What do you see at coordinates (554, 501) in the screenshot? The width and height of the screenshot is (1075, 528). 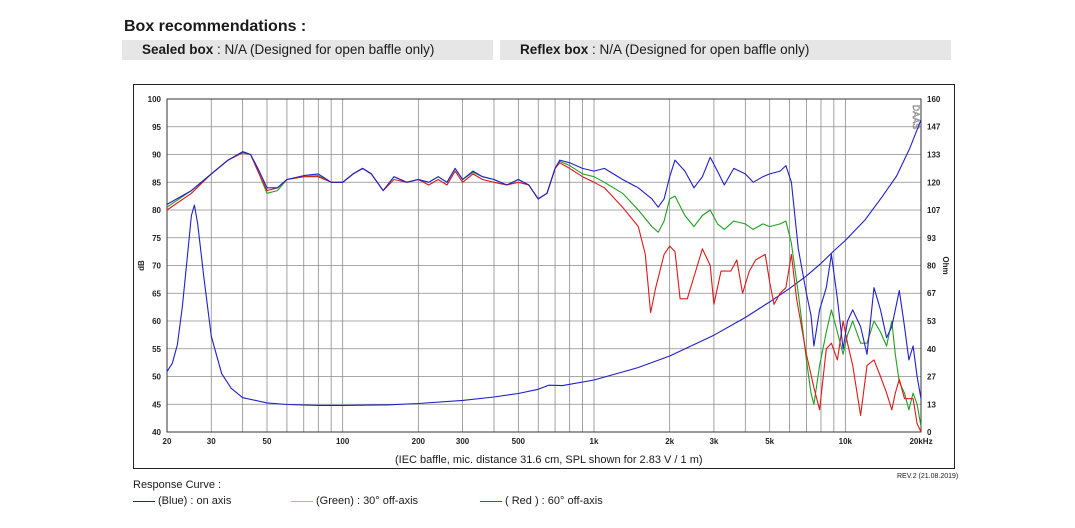 I see `legend-label-red: ( Red ) : 60° off-axis` at bounding box center [554, 501].